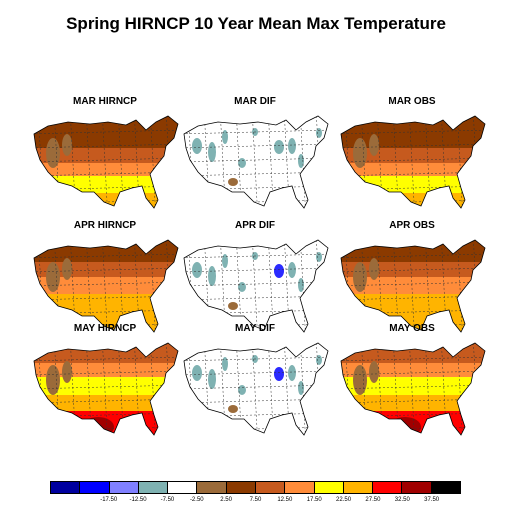  I want to click on colorbar-tick-label: -2.50, so click(196, 500).